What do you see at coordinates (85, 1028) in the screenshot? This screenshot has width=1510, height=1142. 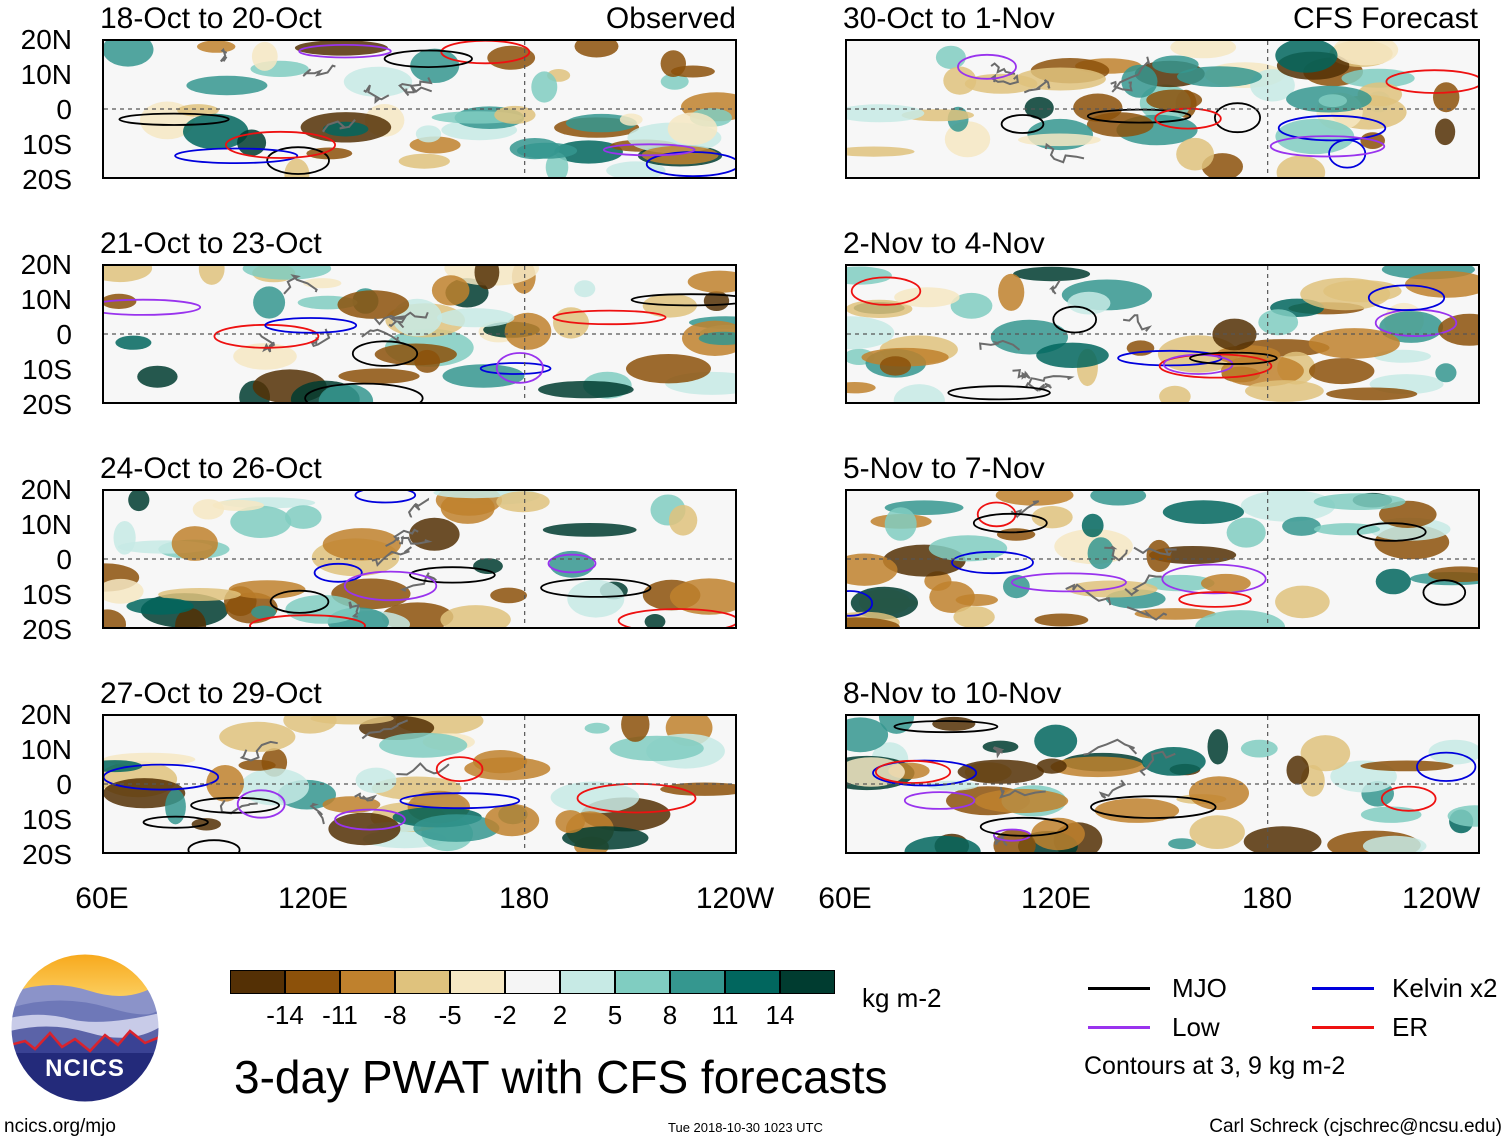 I see `ncics-logo: NCICS` at bounding box center [85, 1028].